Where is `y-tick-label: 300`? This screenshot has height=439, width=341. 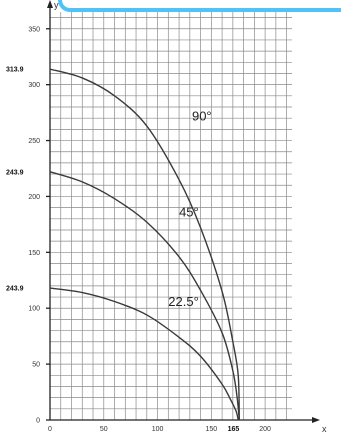
y-tick-label: 300 is located at coordinates (34, 85).